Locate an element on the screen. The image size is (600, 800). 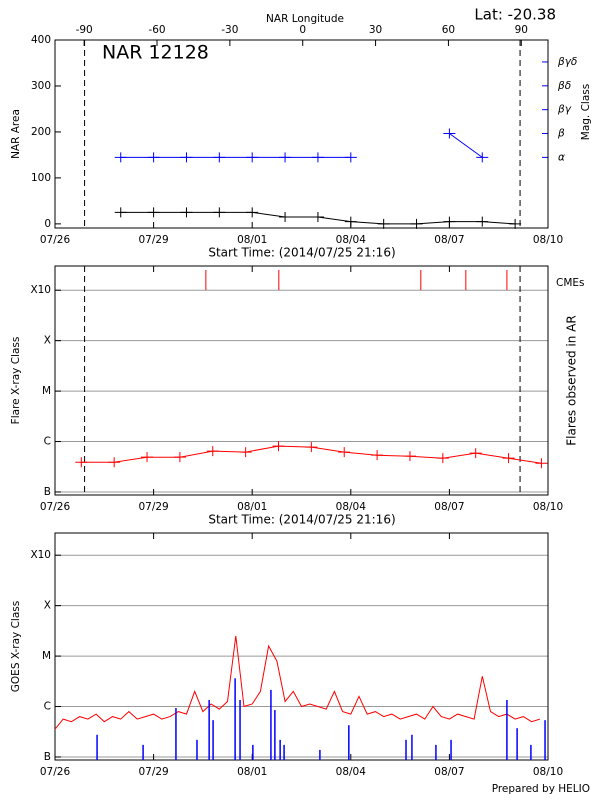
y-tick-label: 100 is located at coordinates (41, 178).